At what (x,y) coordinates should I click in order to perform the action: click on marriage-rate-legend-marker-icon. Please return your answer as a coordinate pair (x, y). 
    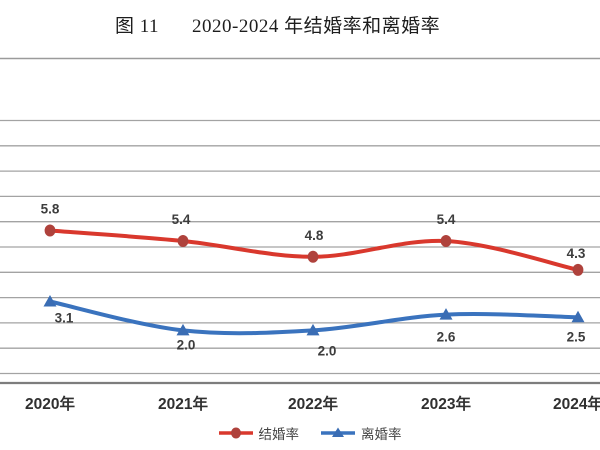
    Looking at the image, I should click on (235, 433).